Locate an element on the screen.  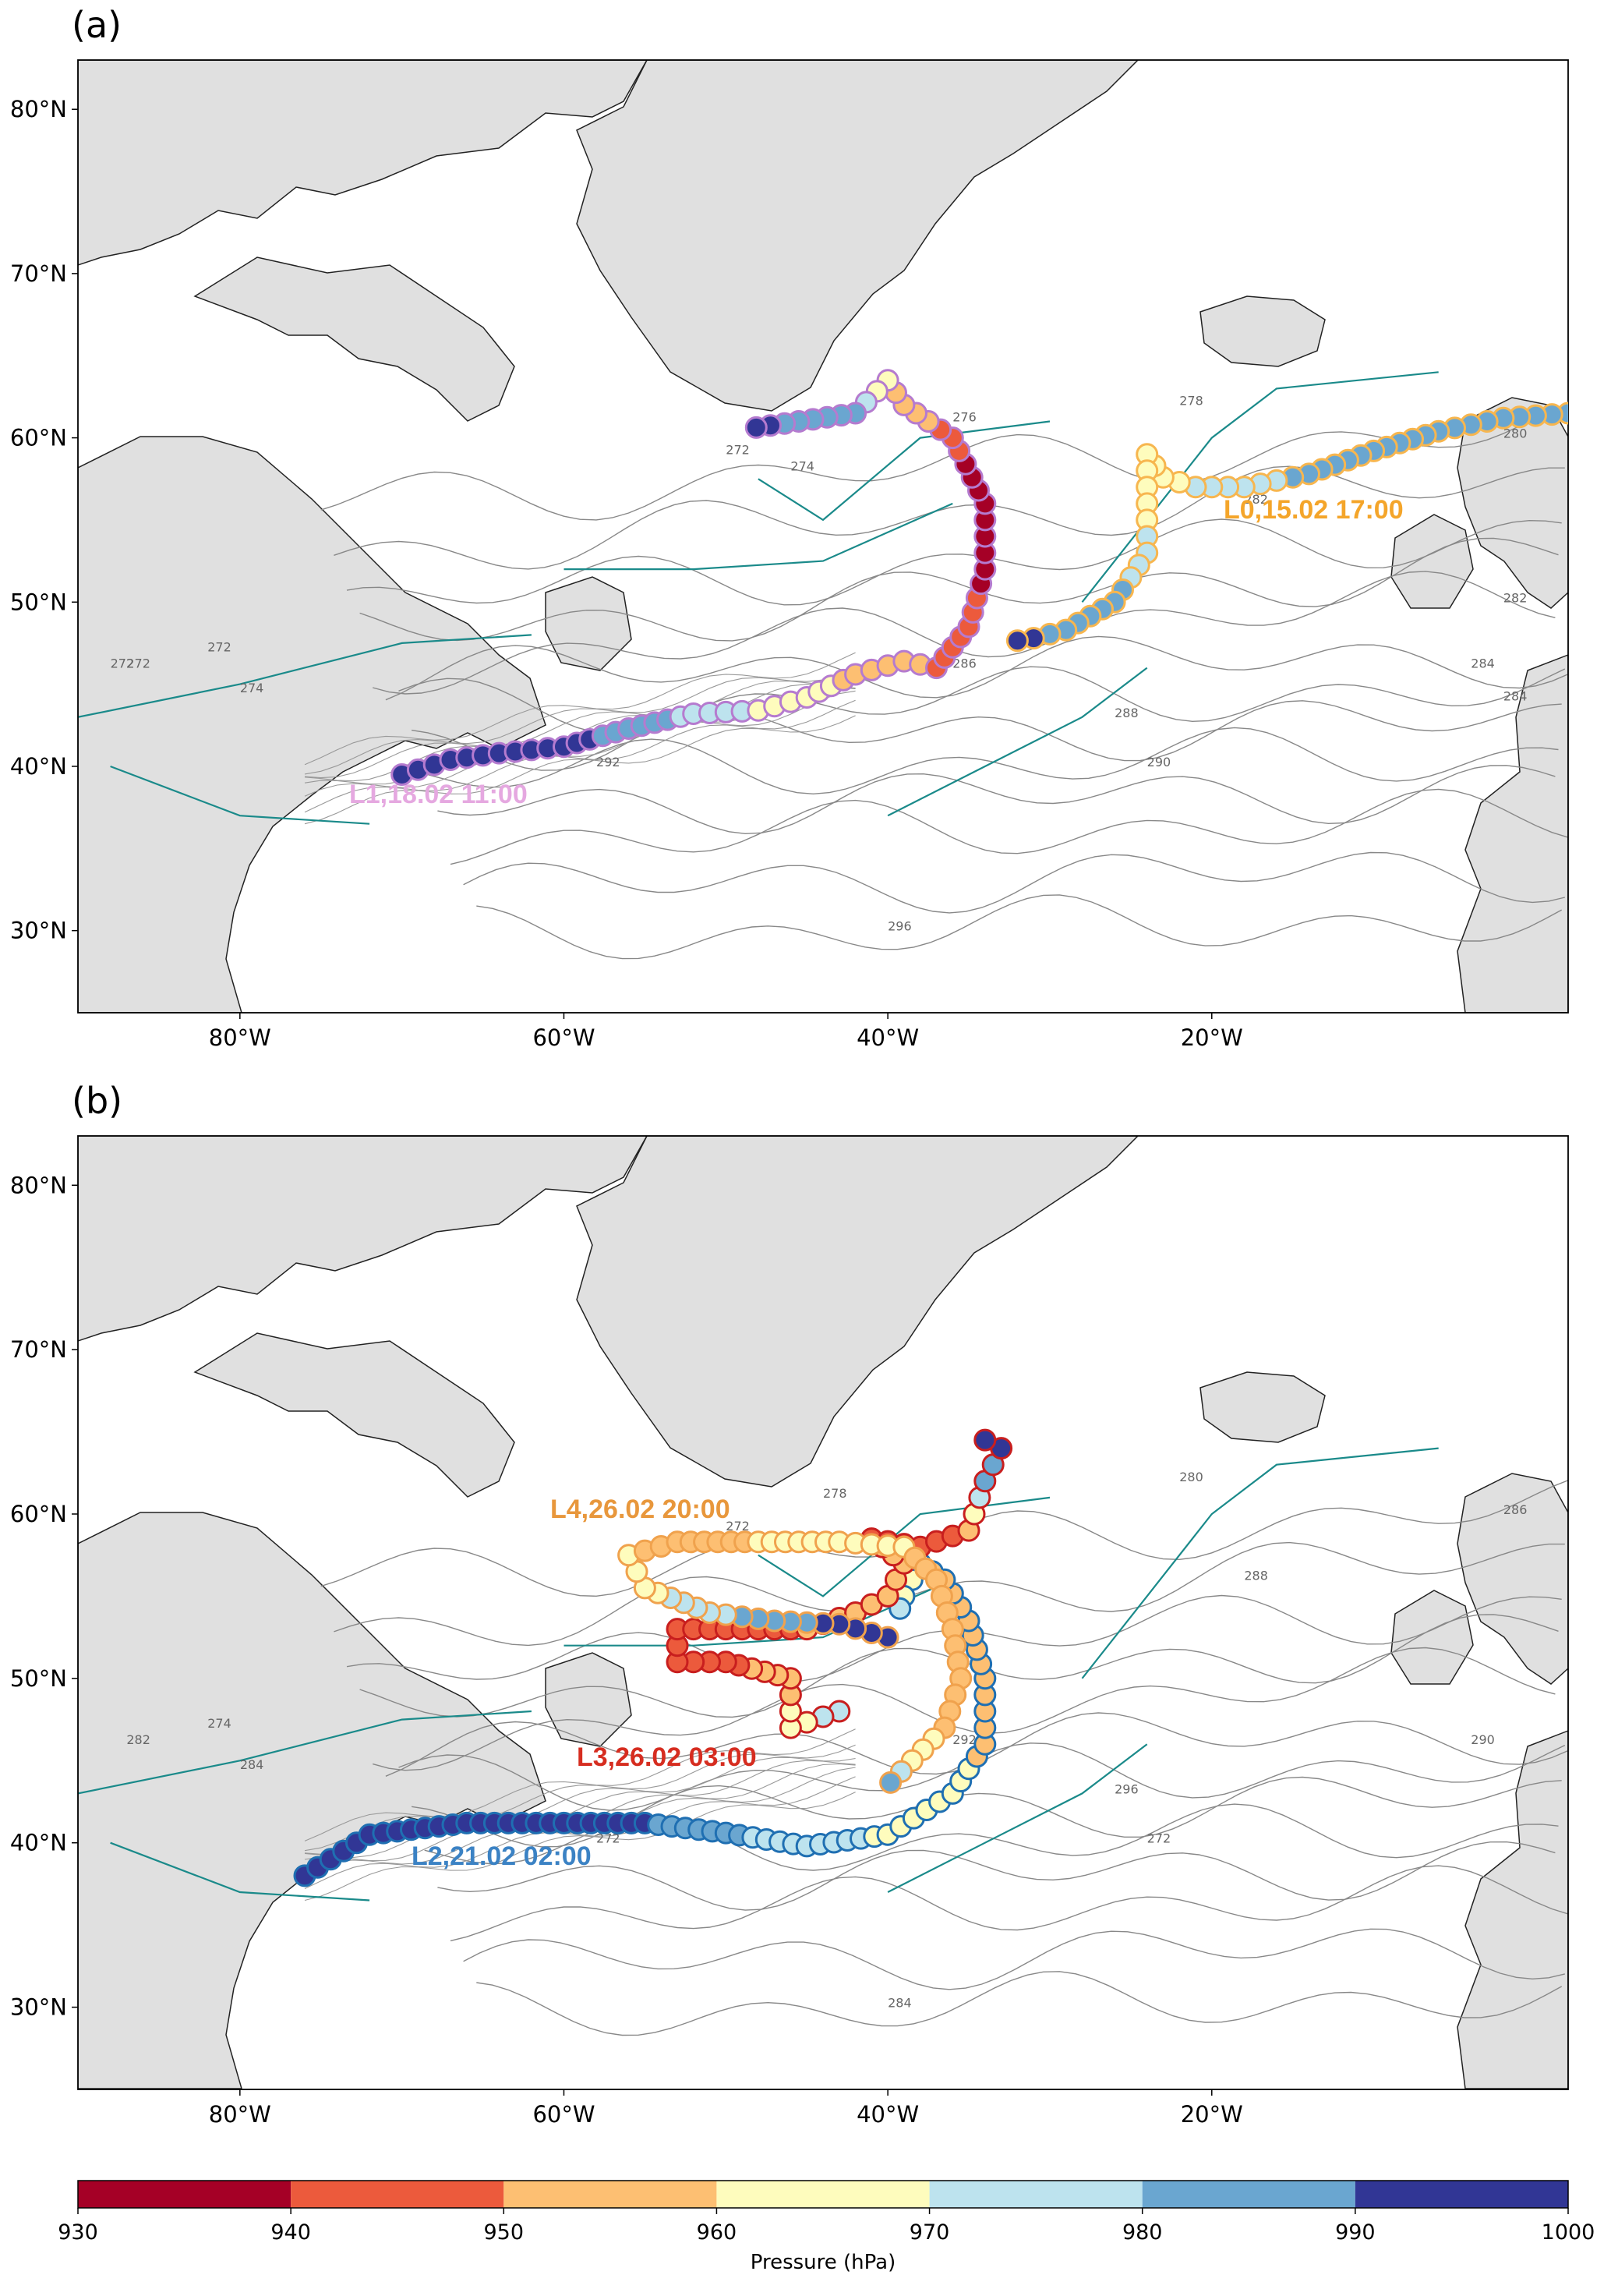
colorbar-tick-label: 940 is located at coordinates (290, 2232).